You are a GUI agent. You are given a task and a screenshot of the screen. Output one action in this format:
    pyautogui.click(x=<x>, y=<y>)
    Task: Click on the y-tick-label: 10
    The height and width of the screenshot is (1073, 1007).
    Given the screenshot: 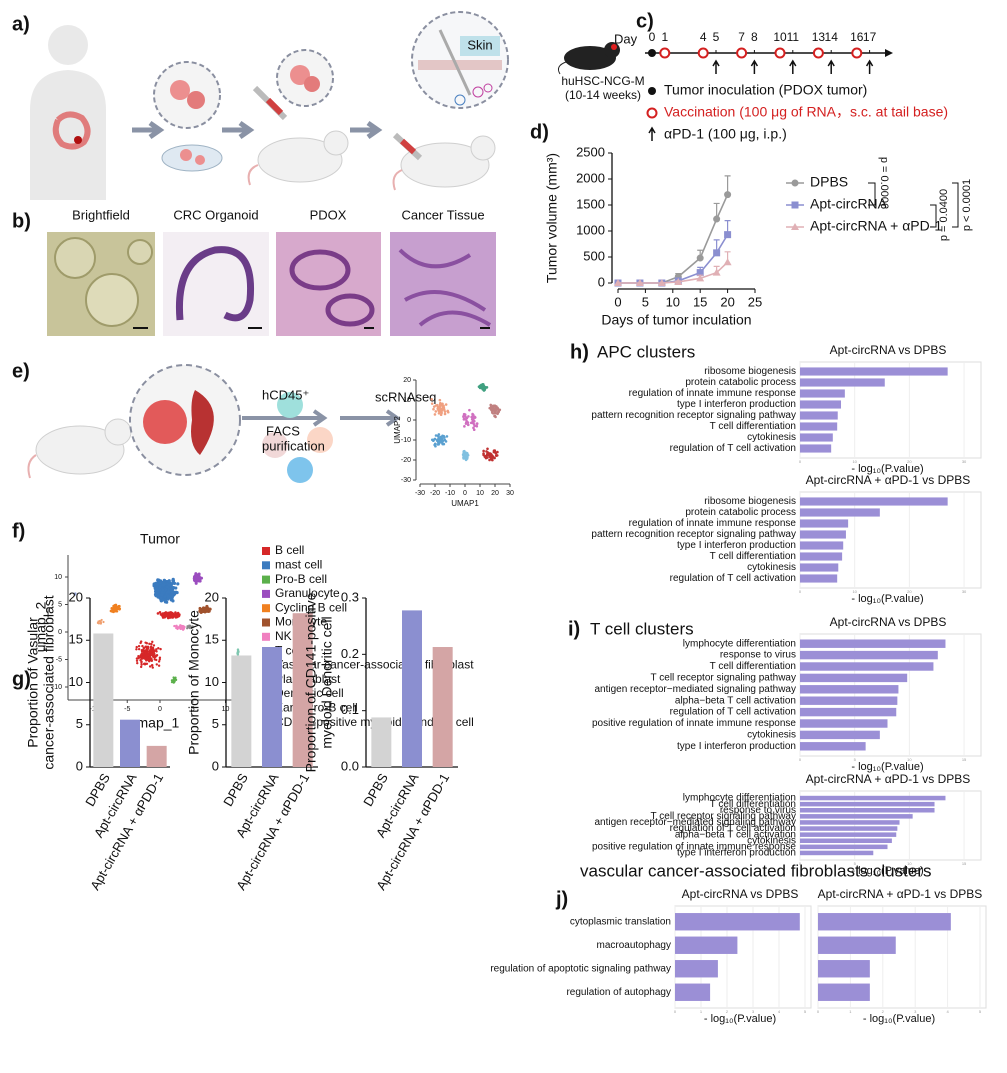 What is the action you would take?
    pyautogui.click(x=58, y=577)
    